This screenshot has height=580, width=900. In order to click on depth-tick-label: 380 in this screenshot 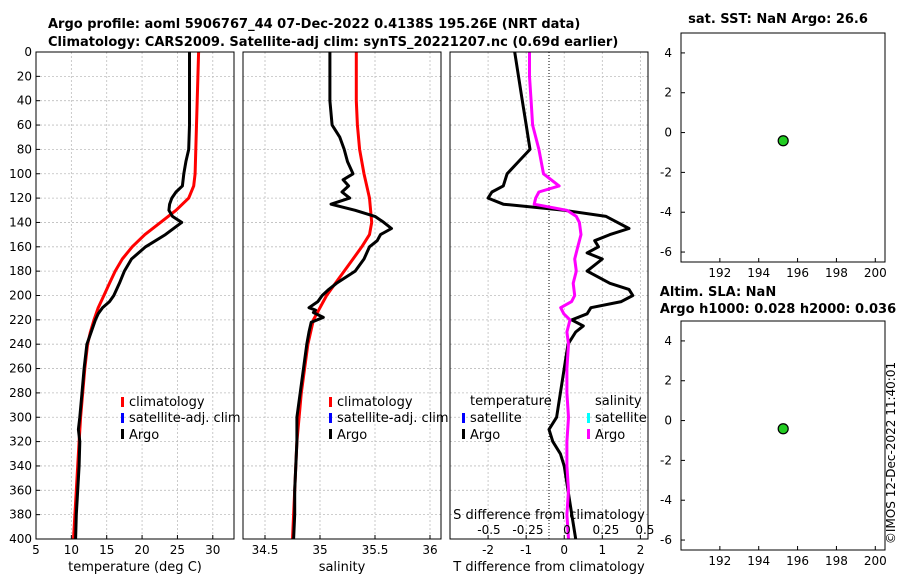, I will do `click(20, 515)`.